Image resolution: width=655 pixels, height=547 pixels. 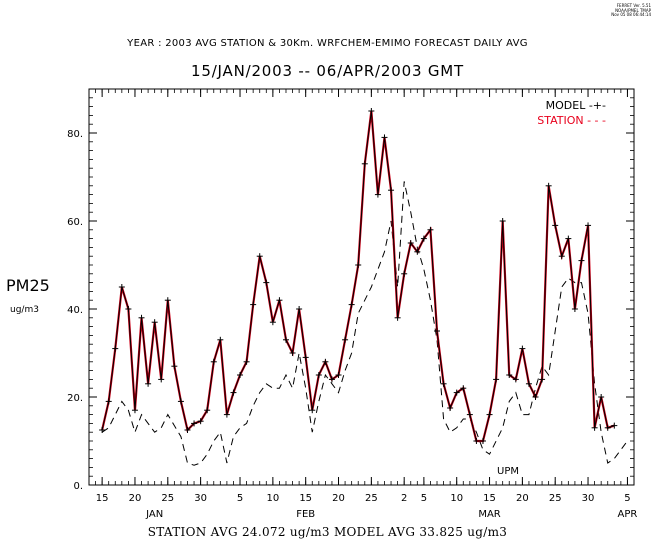 What do you see at coordinates (489, 514) in the screenshot?
I see `x-month-label: MAR` at bounding box center [489, 514].